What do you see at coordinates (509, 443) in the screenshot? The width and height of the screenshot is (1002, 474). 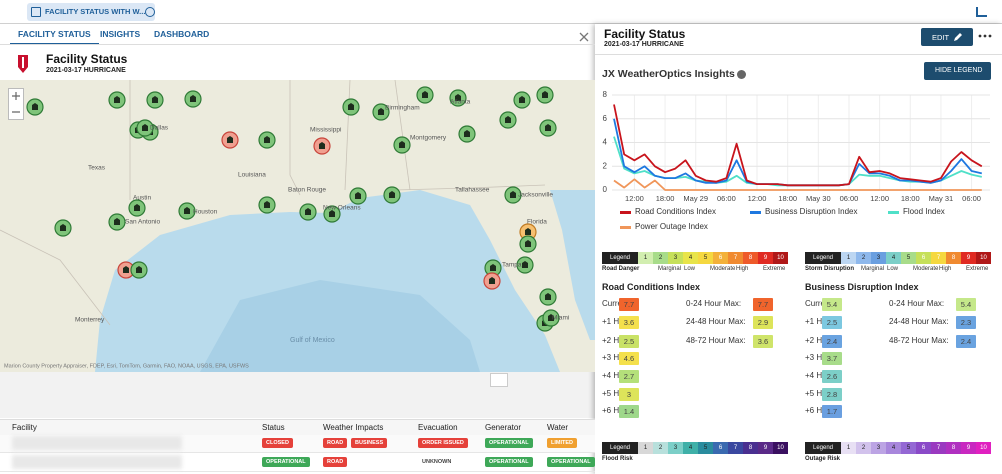 I see `status-badge: OPERATIONAL` at bounding box center [509, 443].